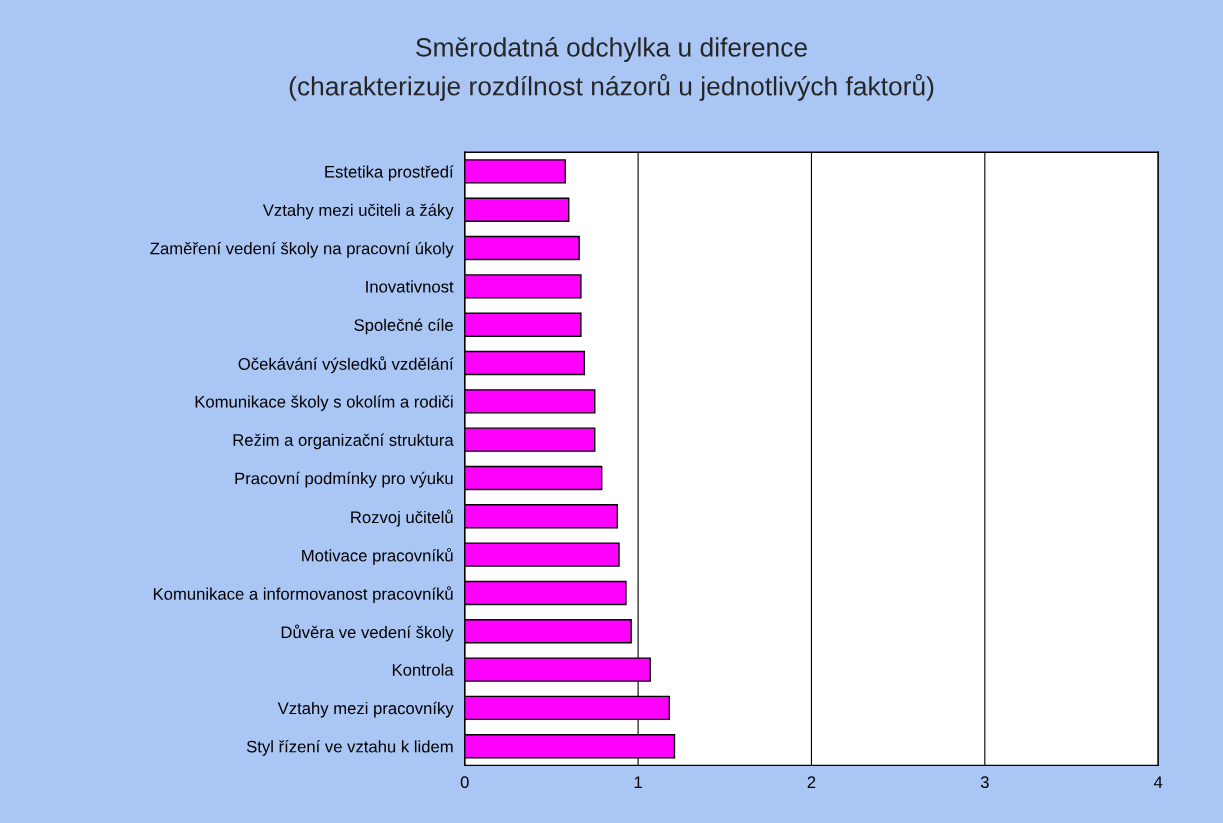 The width and height of the screenshot is (1223, 823). I want to click on y-tick-label: Společné cíle, so click(403, 326).